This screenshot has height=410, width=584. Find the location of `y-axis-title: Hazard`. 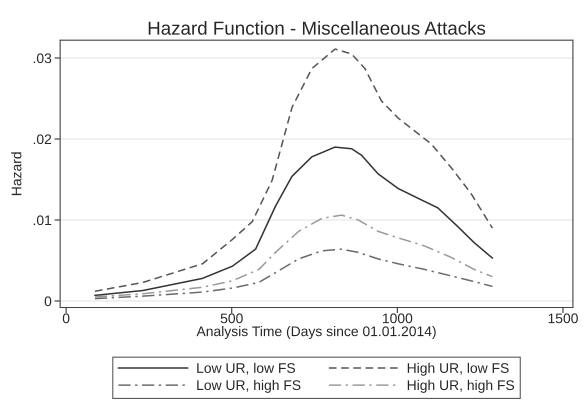

y-axis-title: Hazard is located at coordinates (16, 174).